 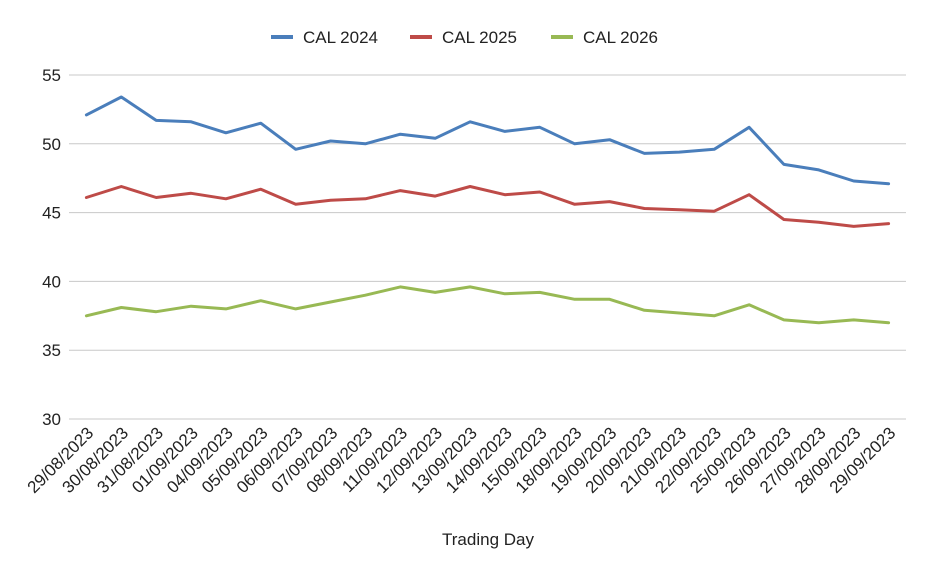 What do you see at coordinates (487, 140) in the screenshot?
I see `series-line-cal-2024` at bounding box center [487, 140].